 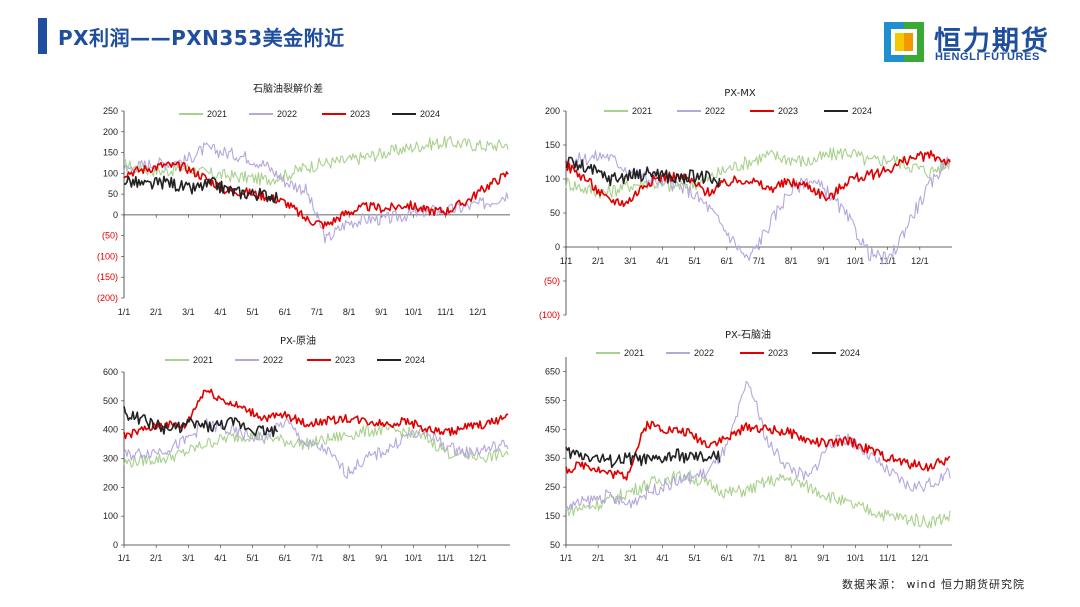 What do you see at coordinates (552, 429) in the screenshot?
I see `y-tick-label: 450` at bounding box center [552, 429].